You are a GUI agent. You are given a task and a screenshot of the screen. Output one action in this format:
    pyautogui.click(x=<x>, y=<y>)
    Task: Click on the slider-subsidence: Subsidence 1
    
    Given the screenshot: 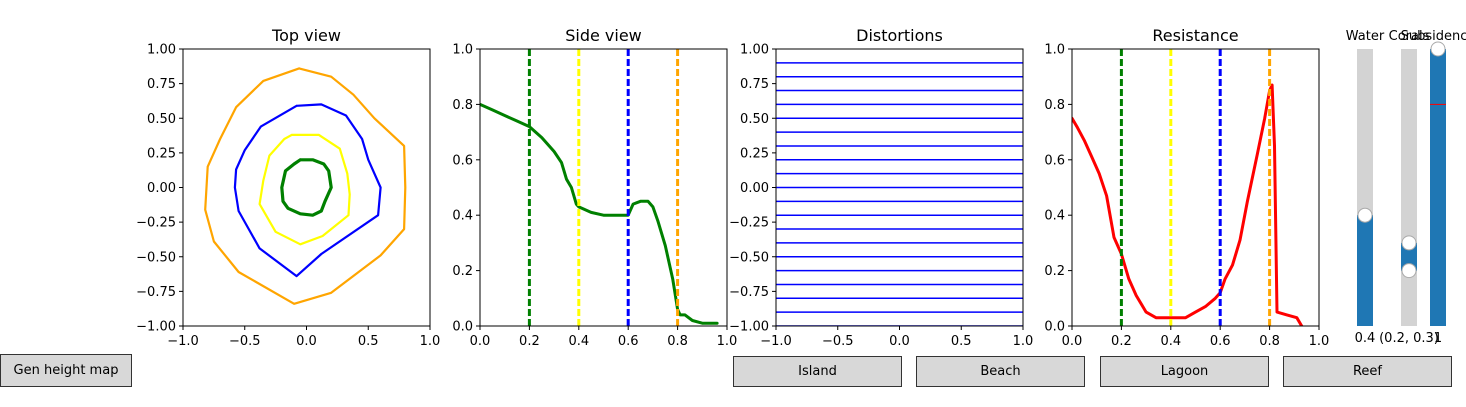 What is the action you would take?
    pyautogui.click(x=1433, y=187)
    